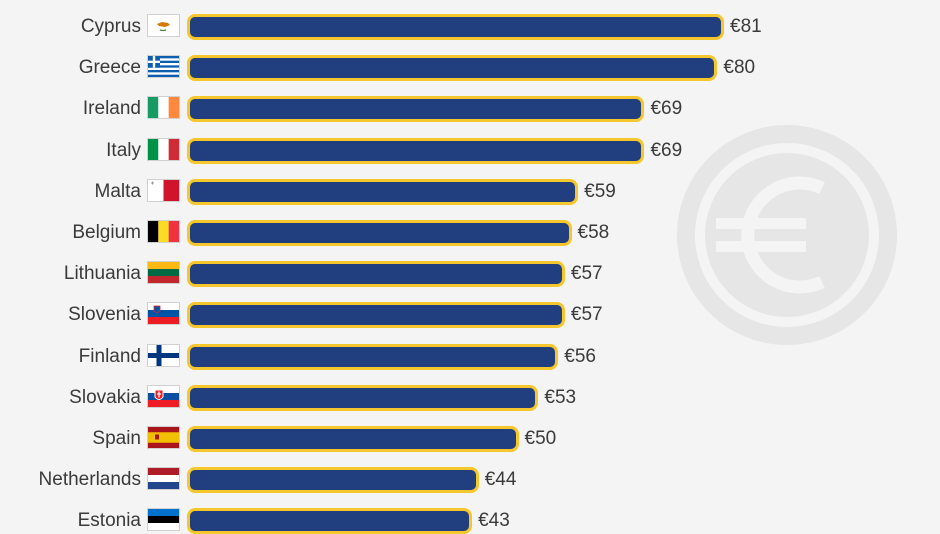 The image size is (940, 534). What do you see at coordinates (163, 108) in the screenshot?
I see `ireland-flag` at bounding box center [163, 108].